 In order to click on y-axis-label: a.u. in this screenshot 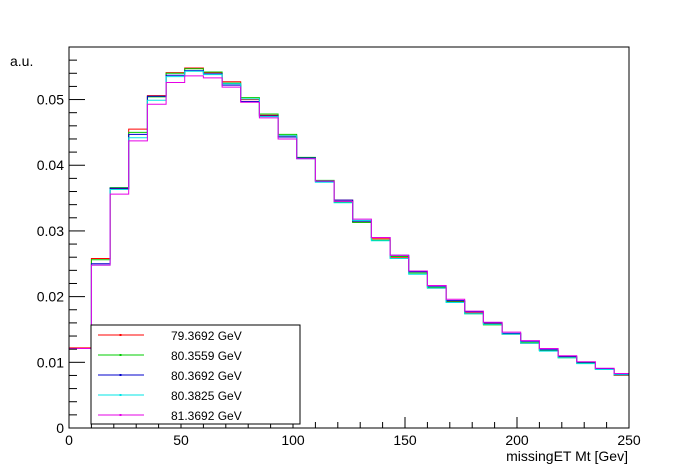, I will do `click(21, 61)`.